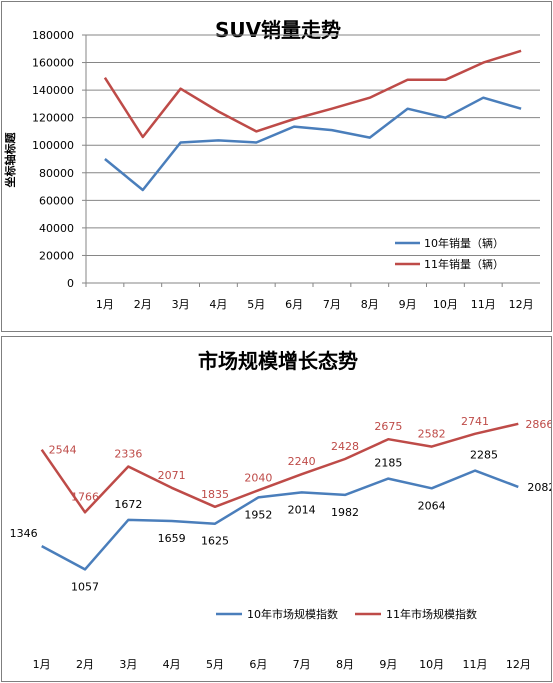 This screenshot has height=683, width=553. Describe the element at coordinates (24, 533) in the screenshot. I see `data-label: 1346` at that location.